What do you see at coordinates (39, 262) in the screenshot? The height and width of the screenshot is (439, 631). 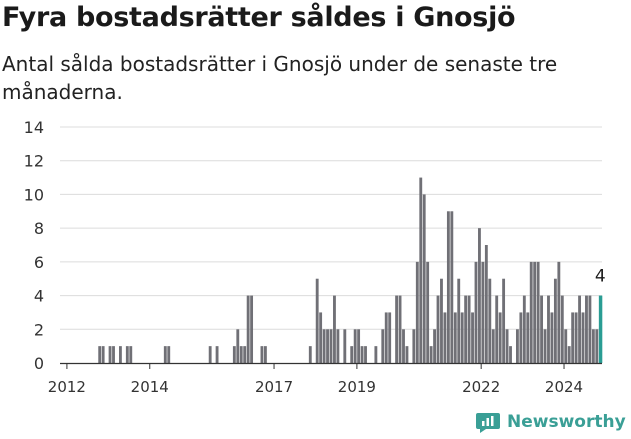 I see `y-tick-label: 6` at bounding box center [39, 262].